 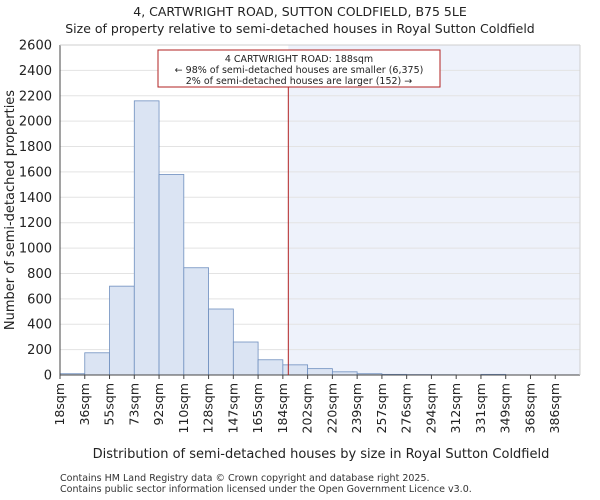 What do you see at coordinates (529, 408) in the screenshot?
I see `x-tick-label: 368sqm` at bounding box center [529, 408].